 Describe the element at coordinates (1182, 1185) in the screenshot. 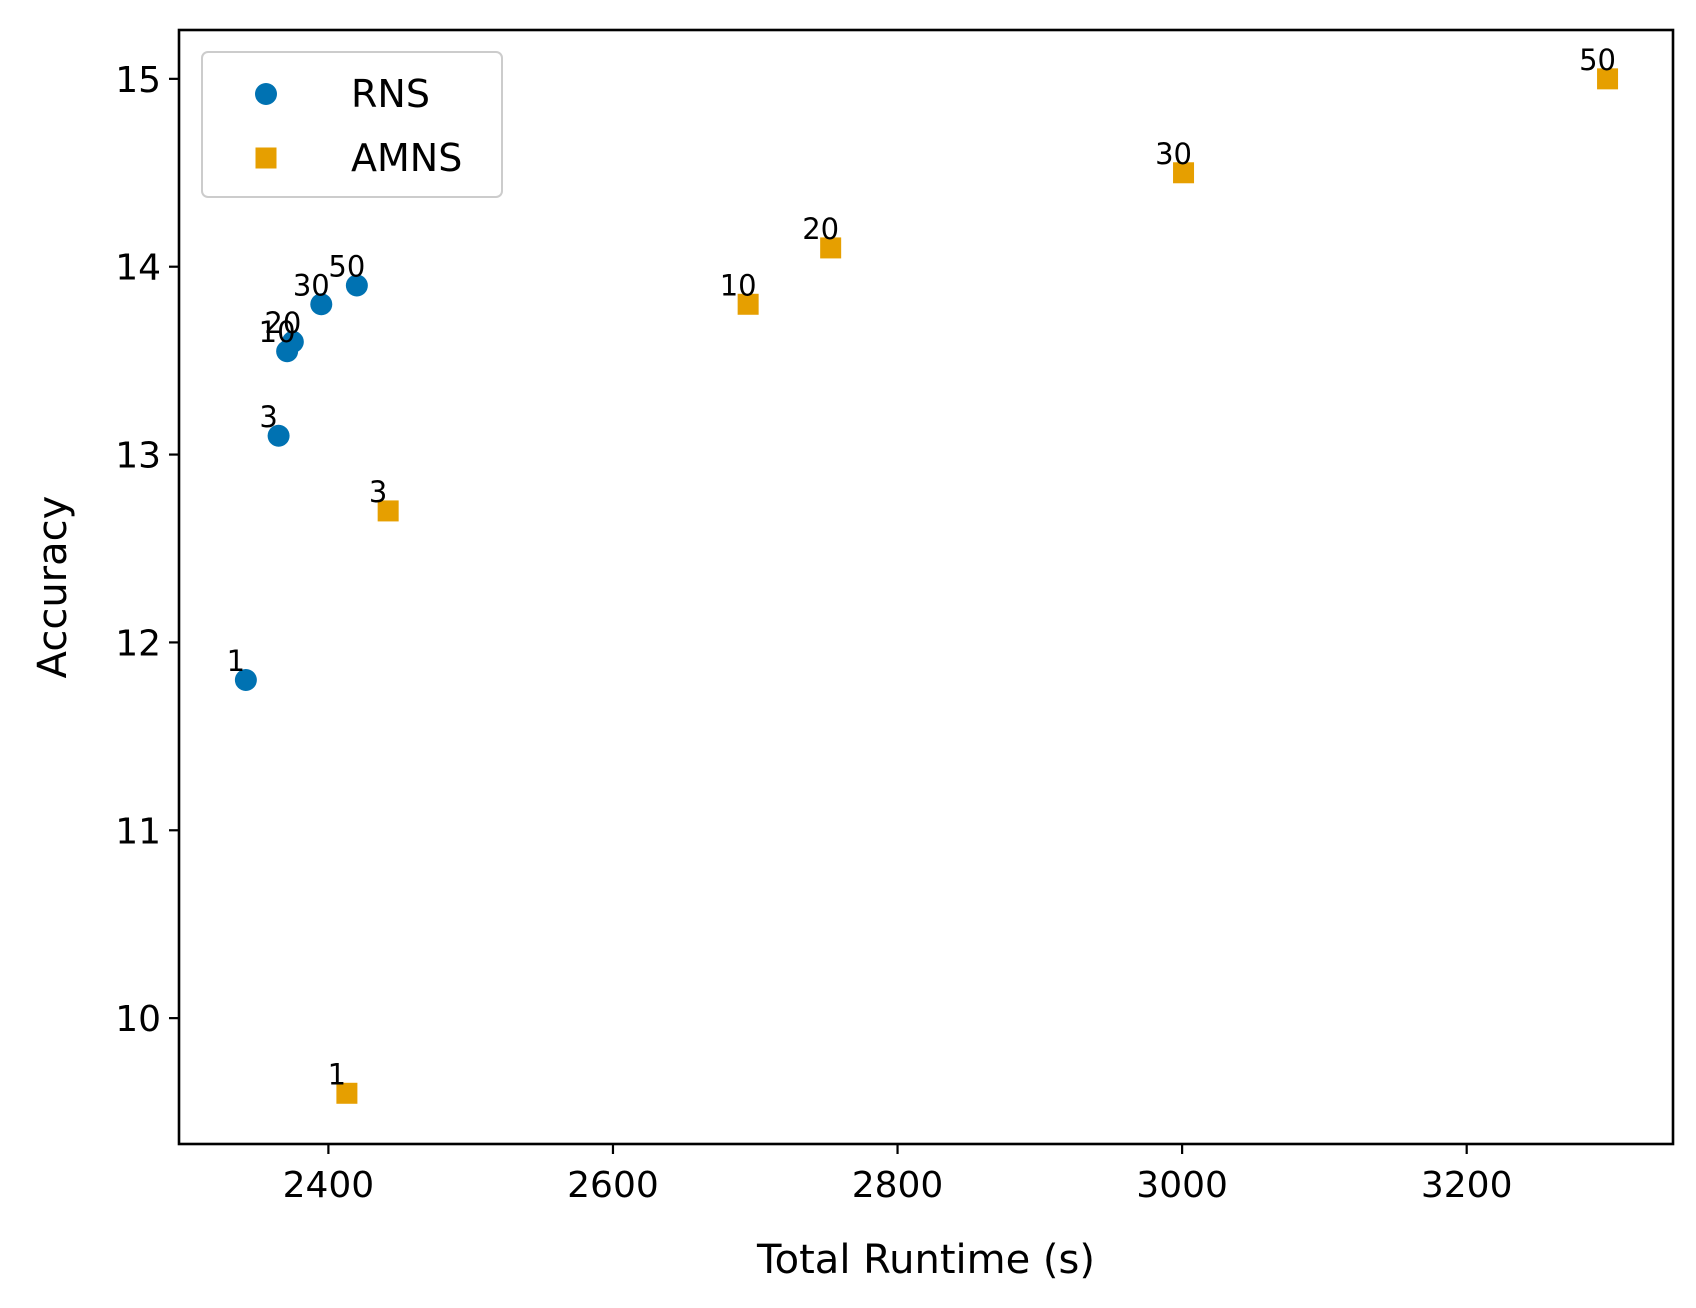

I see `x-tick-label: 3000` at that location.